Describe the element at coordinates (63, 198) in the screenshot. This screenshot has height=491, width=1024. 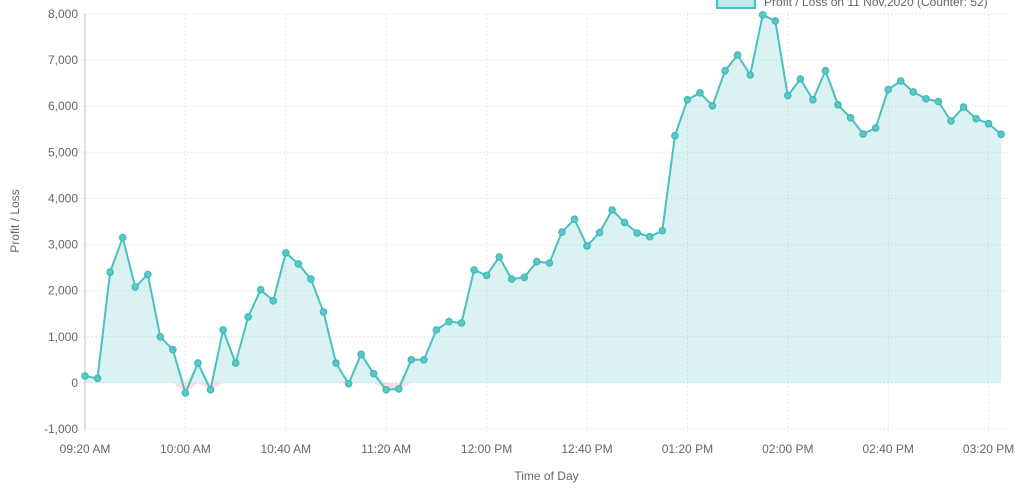
I see `svg-text: 4,000` at that location.